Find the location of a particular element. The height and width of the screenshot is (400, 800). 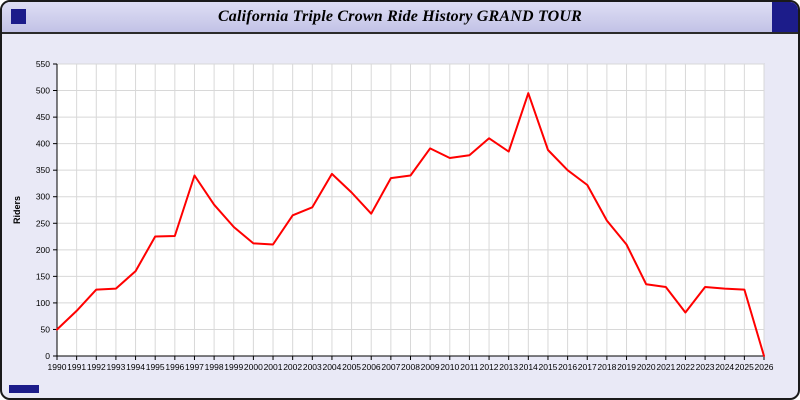

svg-text: 2018 is located at coordinates (606, 367).